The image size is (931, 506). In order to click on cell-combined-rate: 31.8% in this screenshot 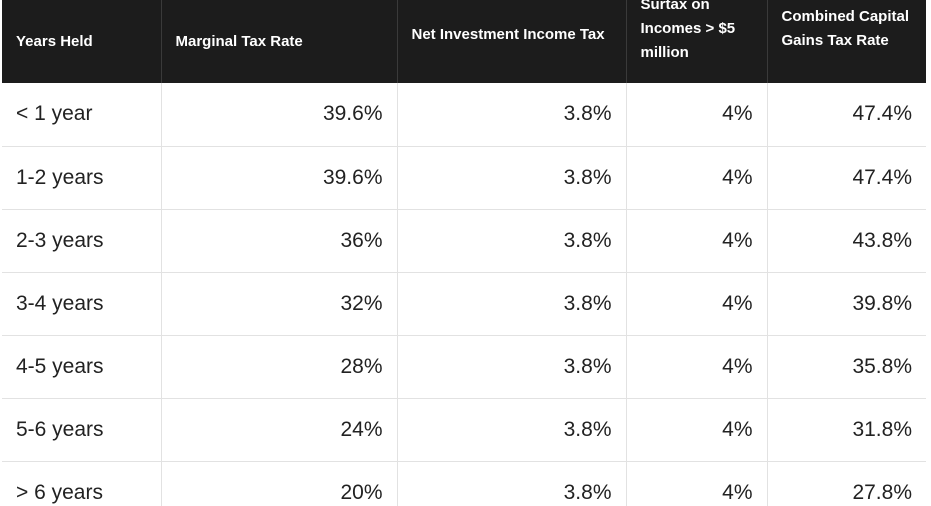, I will do `click(846, 430)`.